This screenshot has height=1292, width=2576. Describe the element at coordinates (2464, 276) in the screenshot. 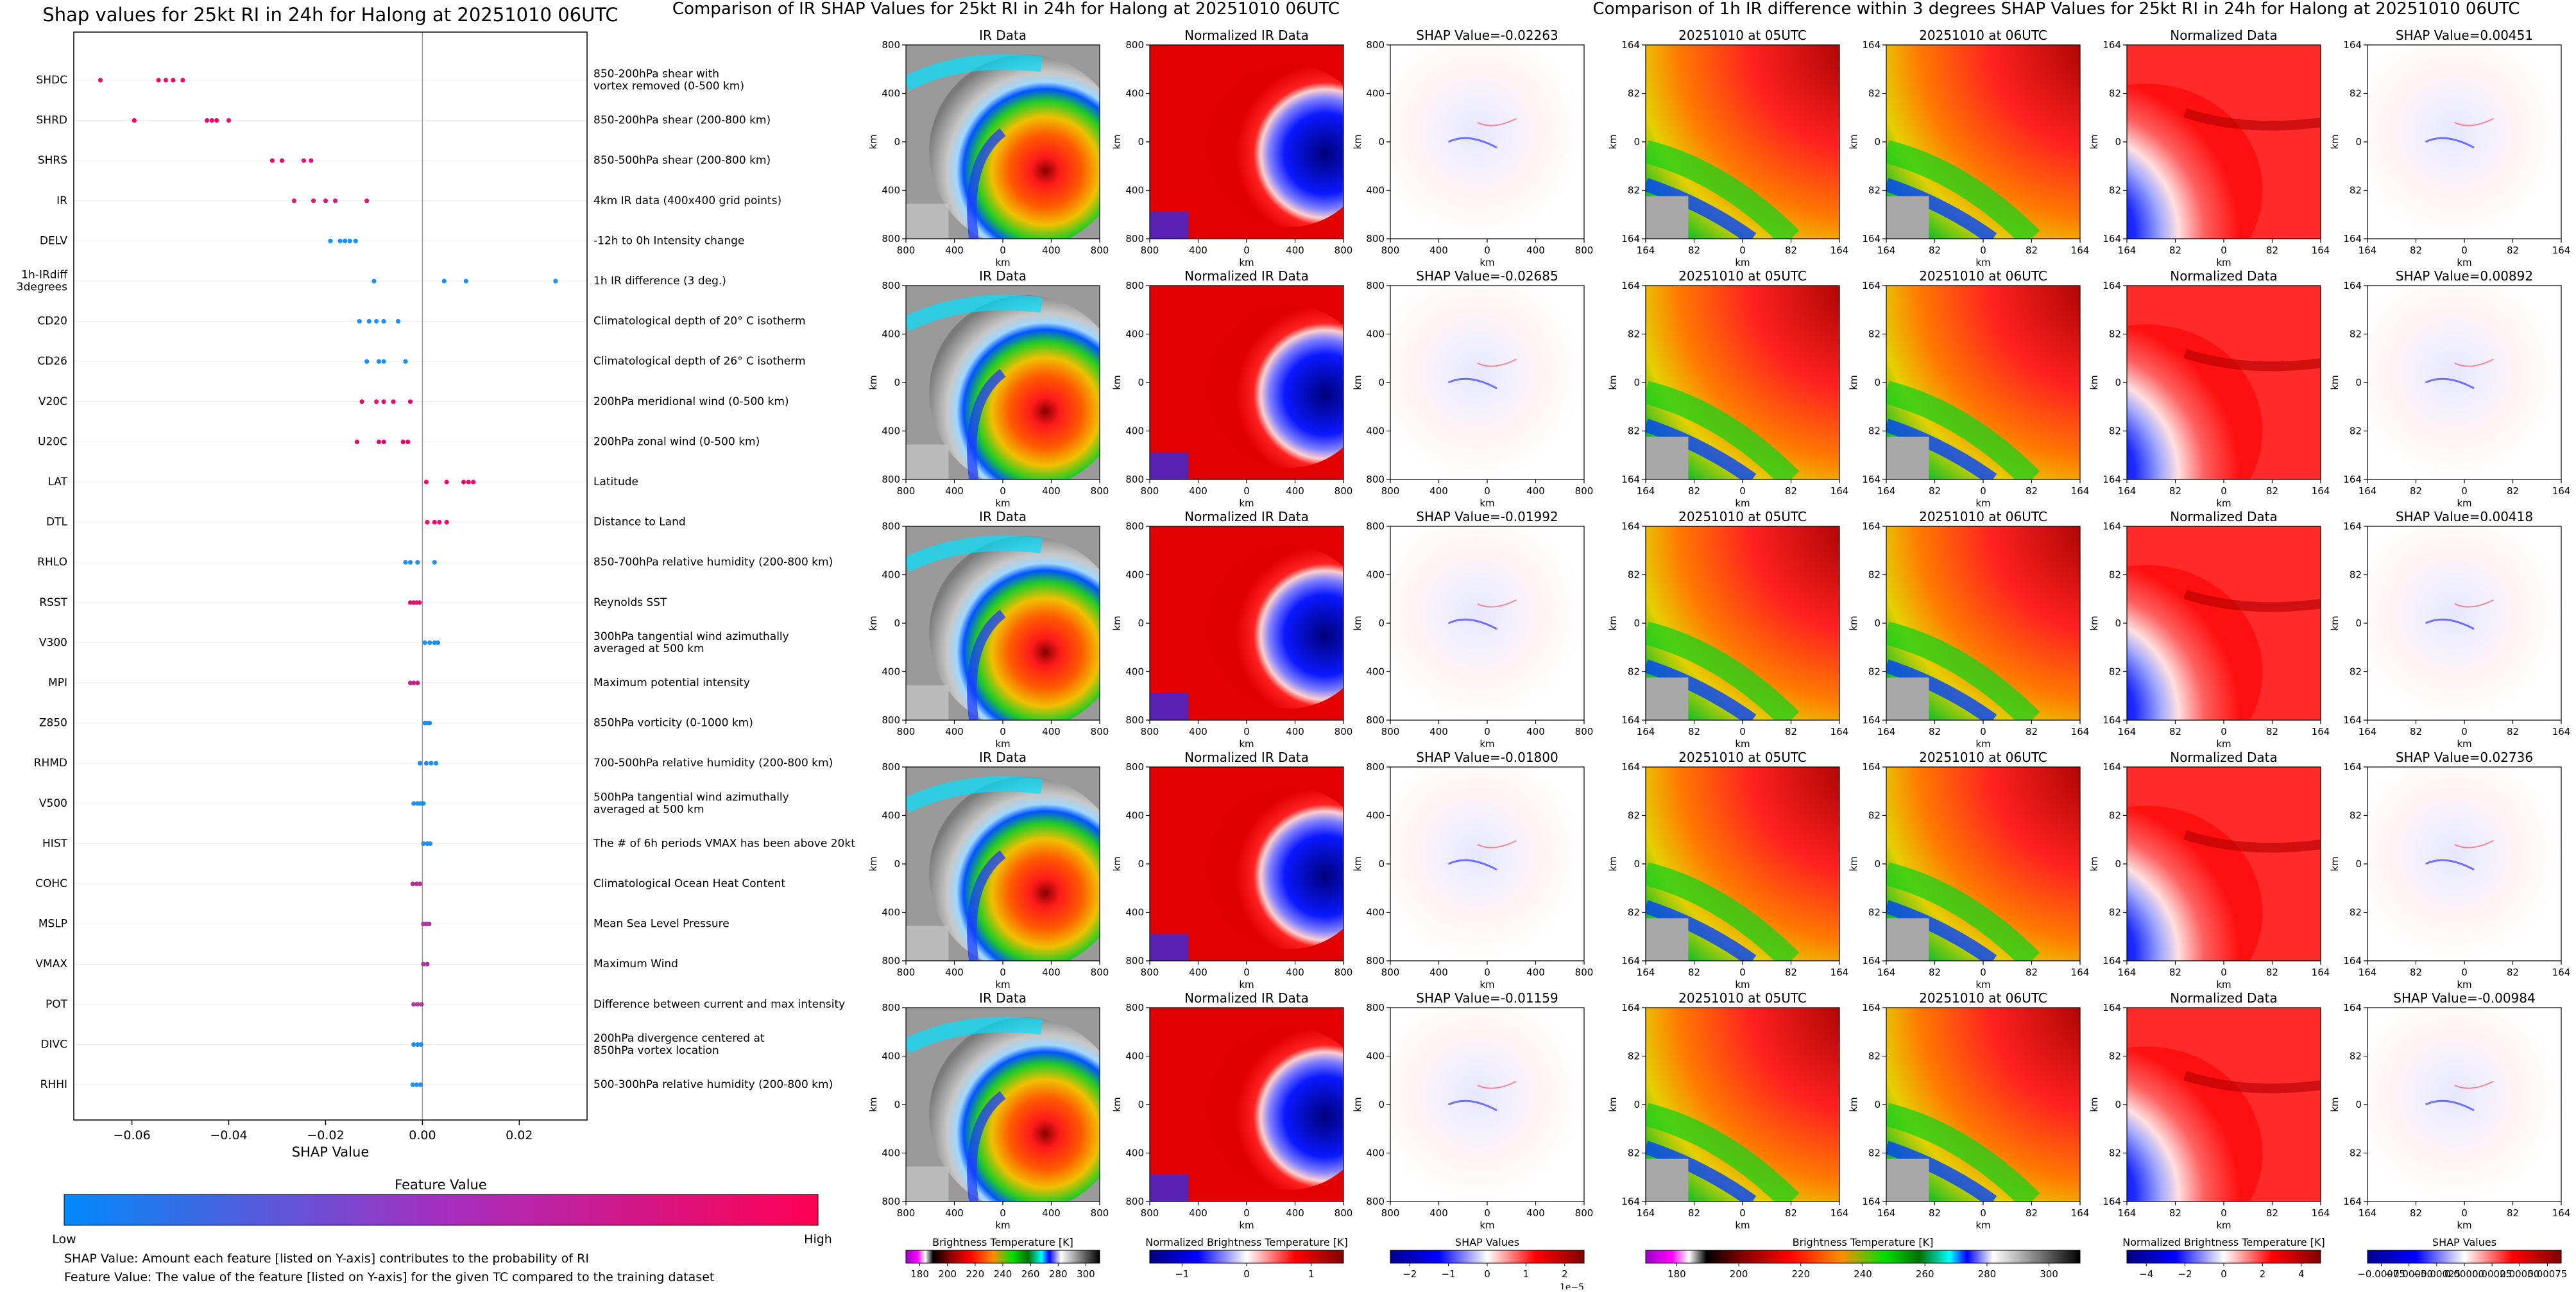

I see `subplot-title: SHAP Value=0.00892` at that location.